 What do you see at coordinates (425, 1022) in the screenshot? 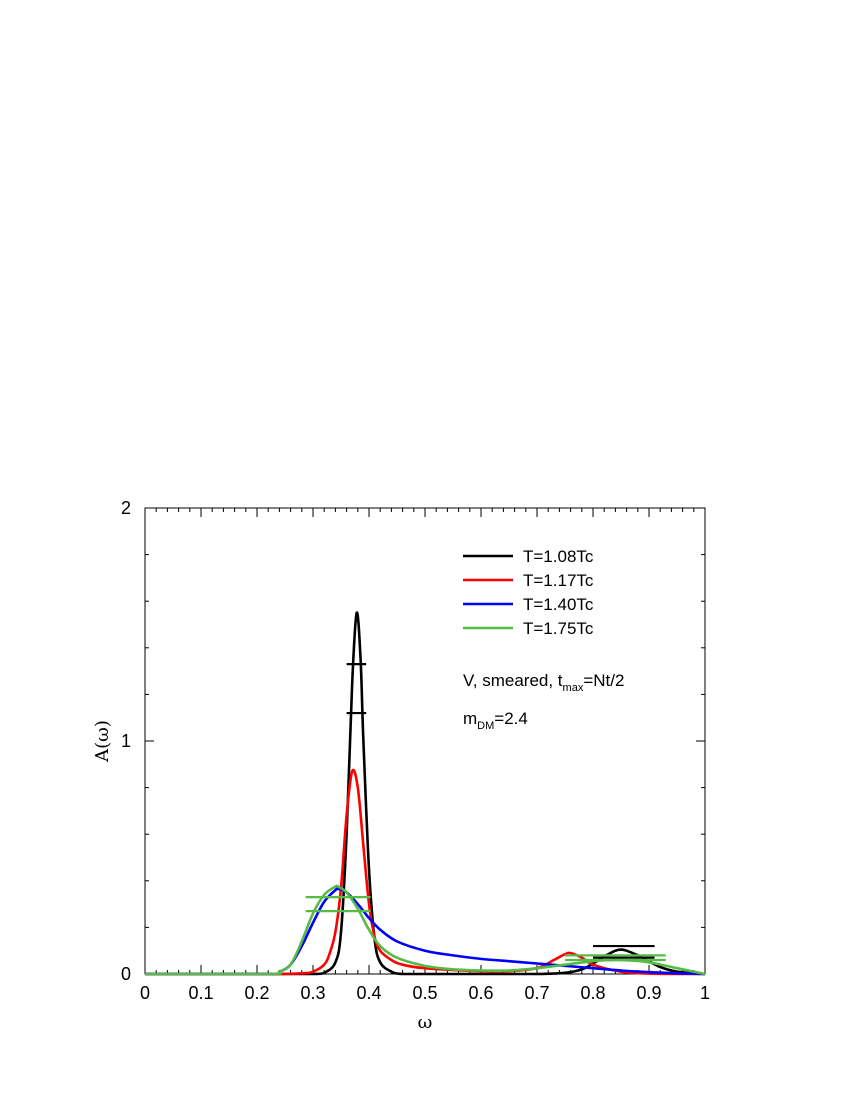
I see `x-axis-label: ω` at bounding box center [425, 1022].